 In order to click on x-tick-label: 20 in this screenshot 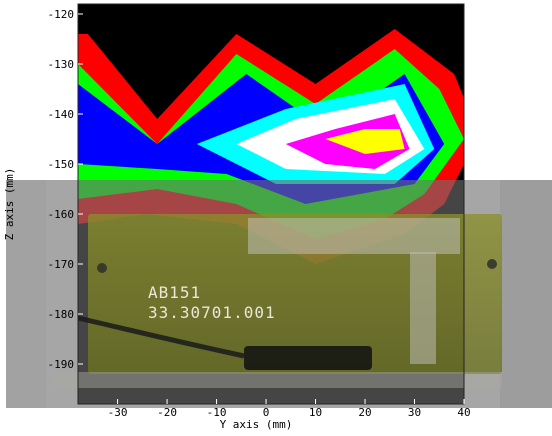, I will do `click(364, 412)`.